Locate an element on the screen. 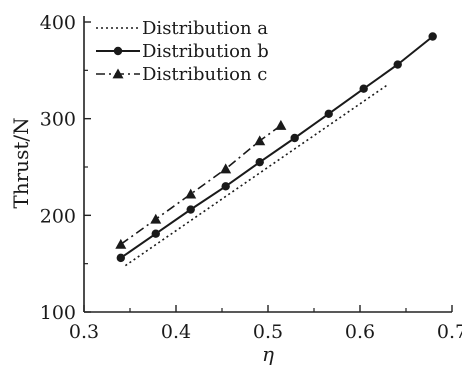 Image resolution: width=462 pixels, height=374 pixels. y-tick-label: 400 is located at coordinates (58, 23).